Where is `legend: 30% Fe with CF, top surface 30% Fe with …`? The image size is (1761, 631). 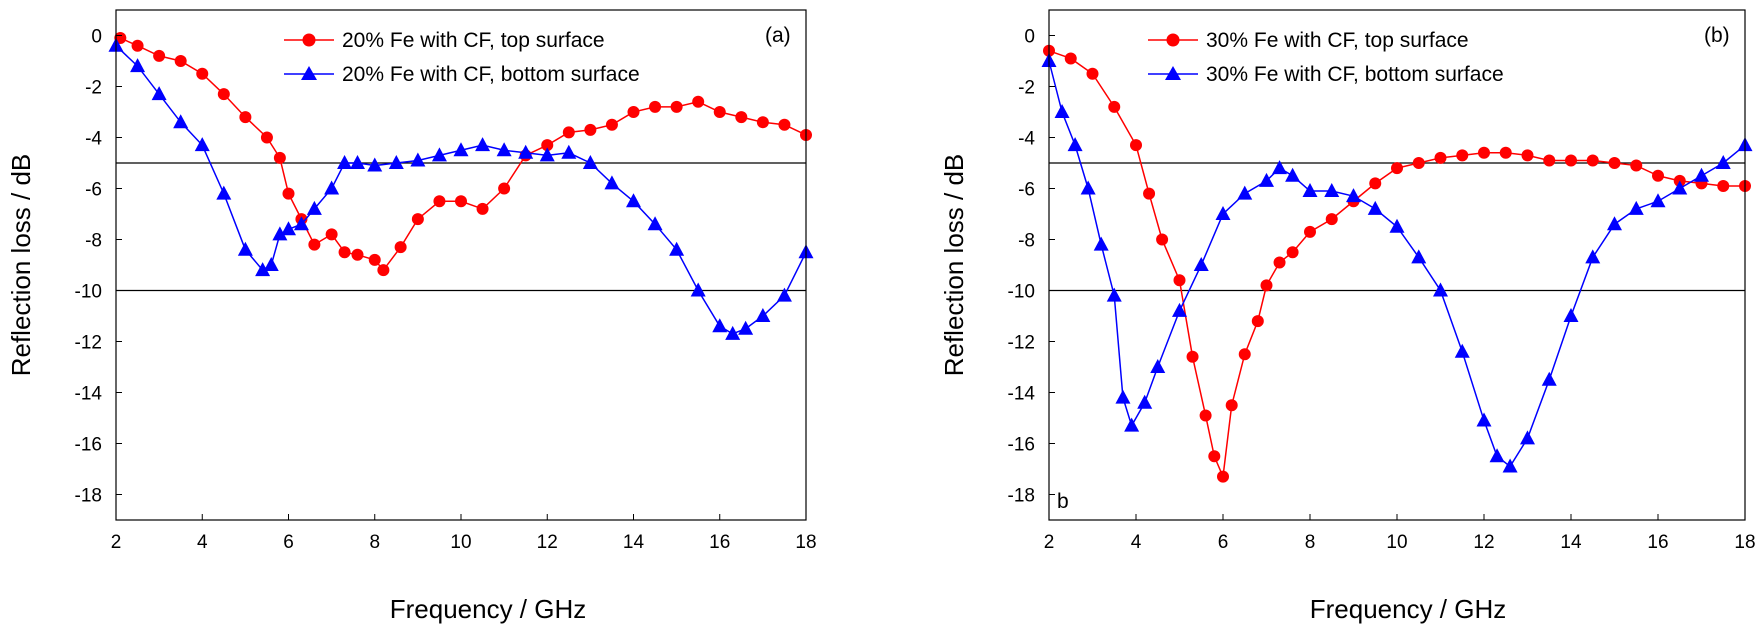 legend: 30% Fe with CF, top surface 30% Fe with … is located at coordinates (1326, 57).